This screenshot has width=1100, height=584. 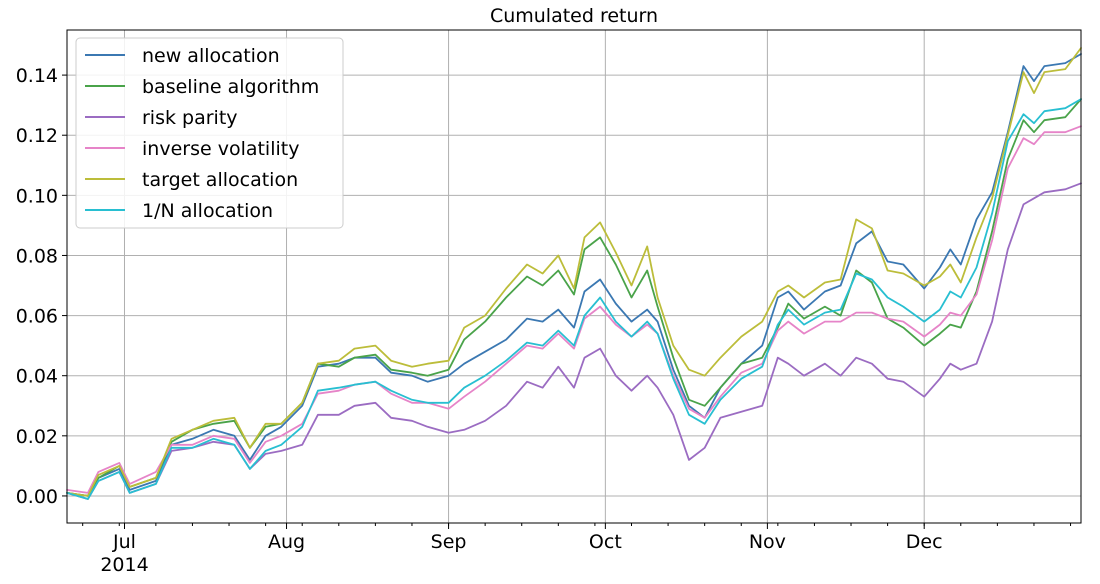 What do you see at coordinates (124, 565) in the screenshot?
I see `x-tick-year-label: 2014` at bounding box center [124, 565].